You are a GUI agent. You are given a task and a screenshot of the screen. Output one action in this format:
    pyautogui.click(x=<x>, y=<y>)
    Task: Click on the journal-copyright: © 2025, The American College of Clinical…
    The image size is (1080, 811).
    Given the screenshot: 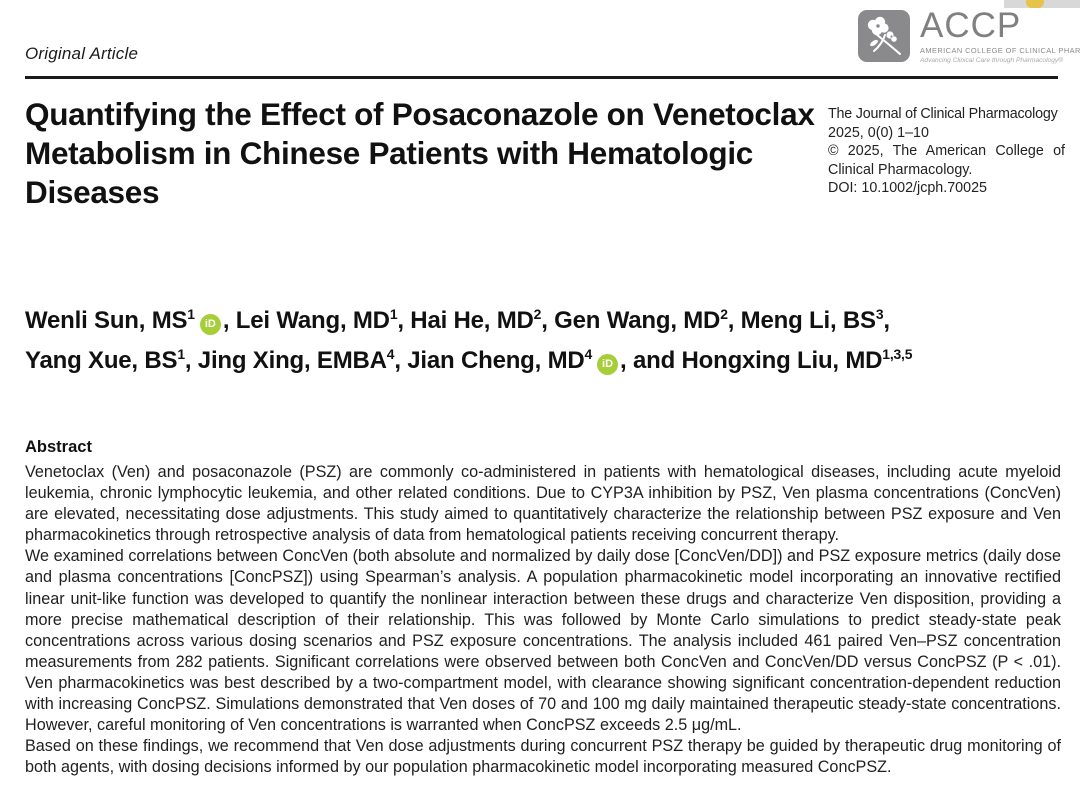 What is the action you would take?
    pyautogui.click(x=946, y=160)
    